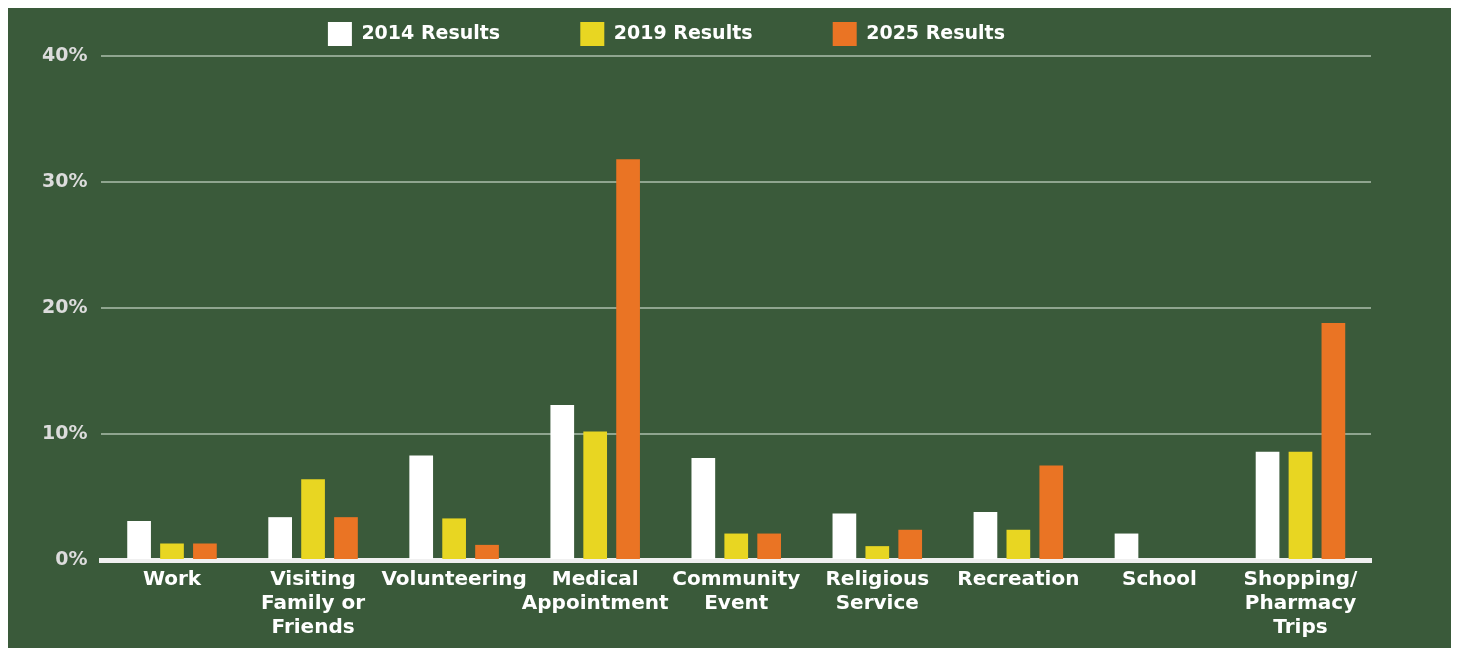 The height and width of the screenshot is (656, 1459). Describe the element at coordinates (64, 305) in the screenshot. I see `y-tick-label: 20%` at that location.